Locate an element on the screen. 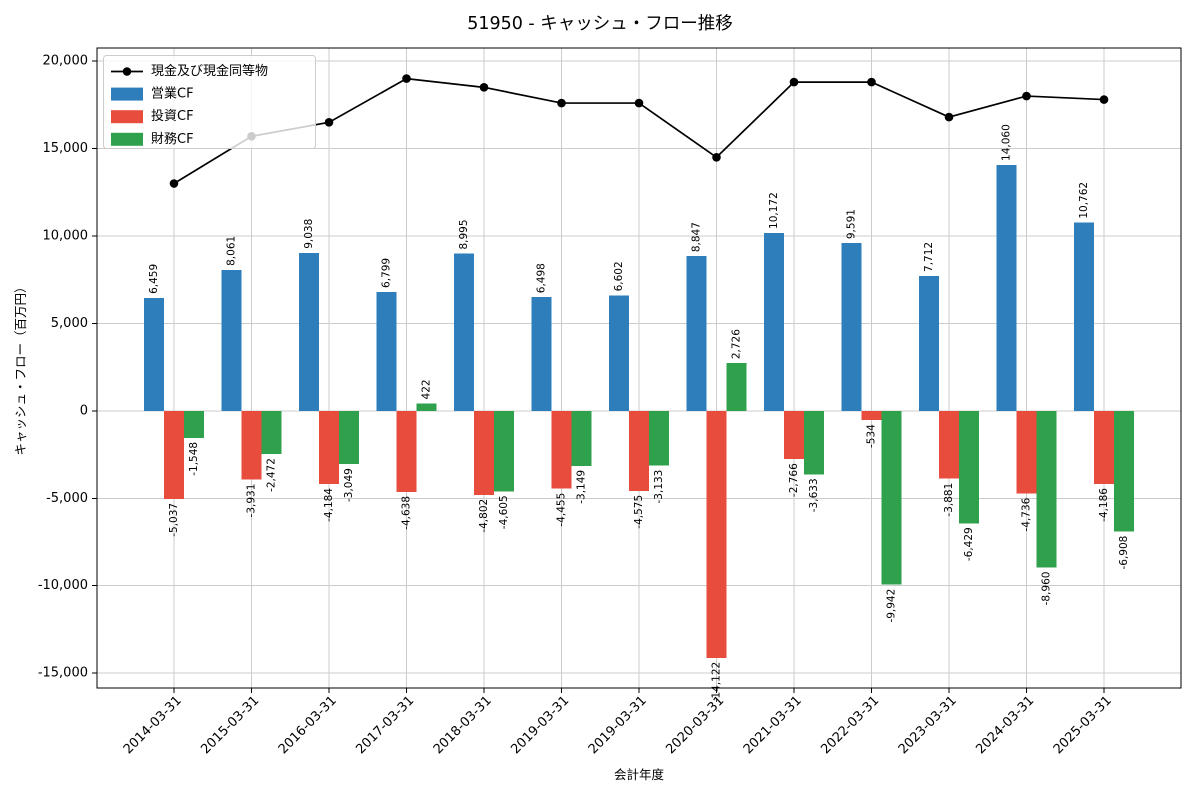  bar-value-label: 6,799 is located at coordinates (387, 273).